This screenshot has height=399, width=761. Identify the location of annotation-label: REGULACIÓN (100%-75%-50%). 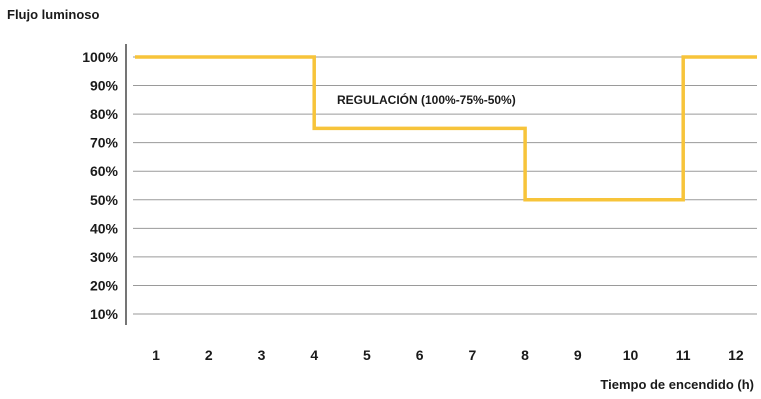
(426, 99).